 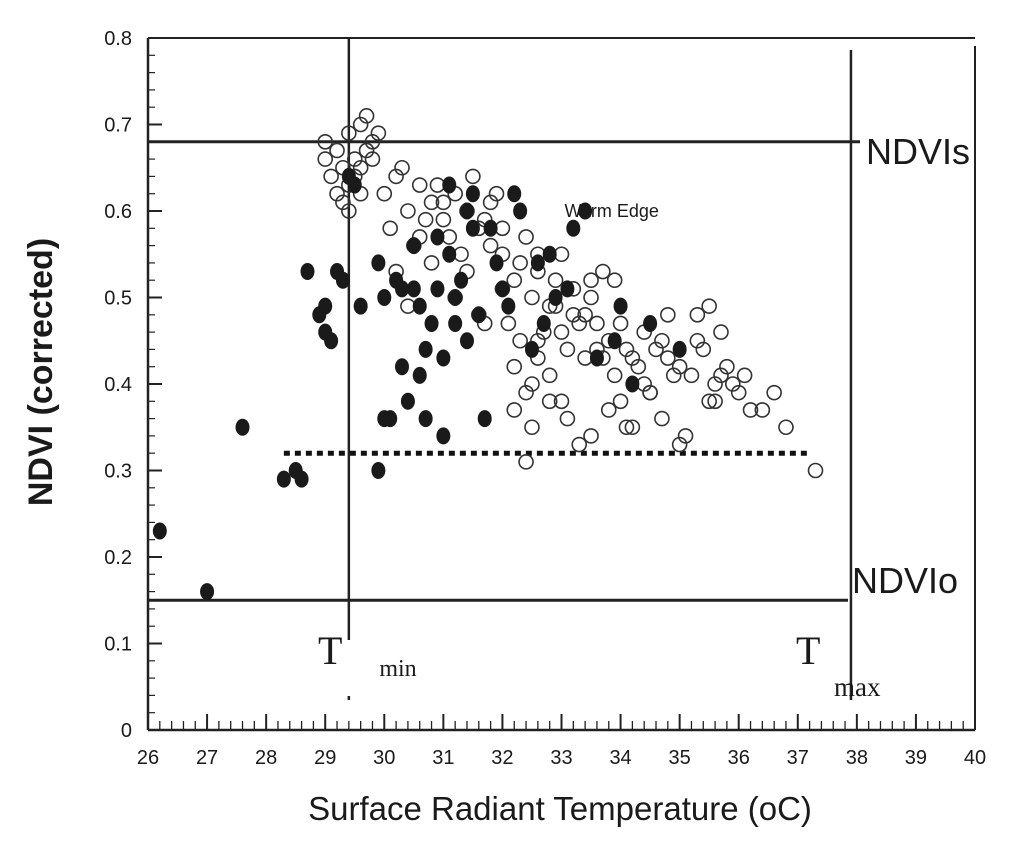 I want to click on x-tick-label: 40, so click(x=975, y=758).